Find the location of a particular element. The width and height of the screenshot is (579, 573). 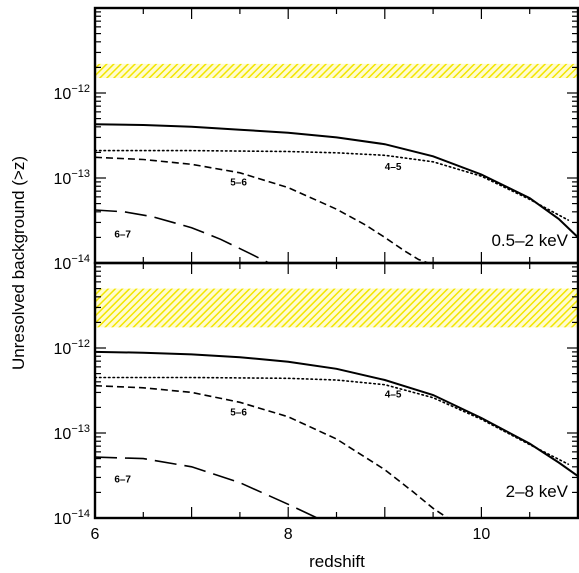

energy-band-label: 2–8 keV is located at coordinates (537, 491).